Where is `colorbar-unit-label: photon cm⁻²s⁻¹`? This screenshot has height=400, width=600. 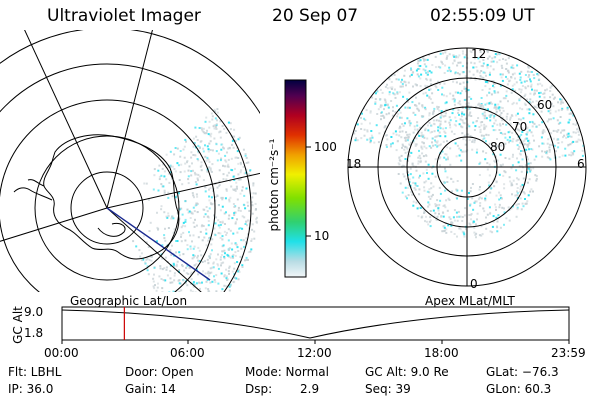
colorbar-unit-label: photon cm⁻²s⁻¹ is located at coordinates (274, 185).